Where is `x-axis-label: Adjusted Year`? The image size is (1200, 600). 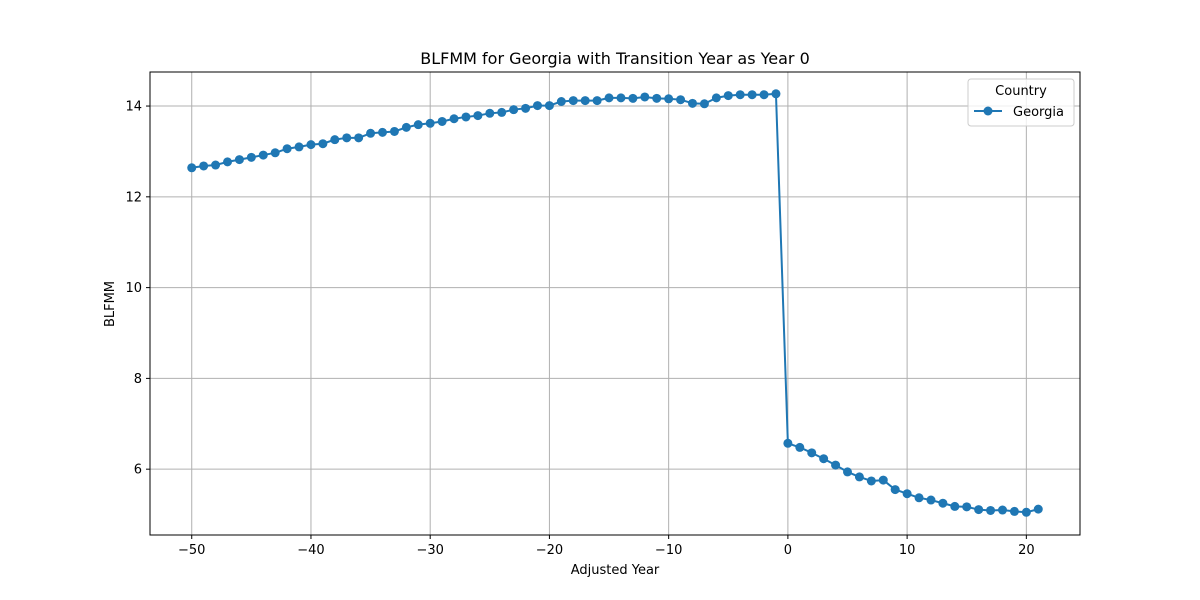
x-axis-label: Adjusted Year is located at coordinates (615, 570).